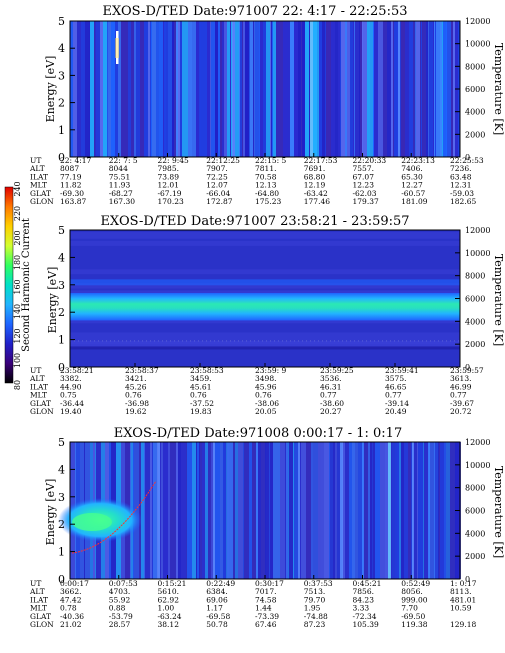  What do you see at coordinates (135, 378) in the screenshot?
I see `orbit-row-value: 3421.` at bounding box center [135, 378].